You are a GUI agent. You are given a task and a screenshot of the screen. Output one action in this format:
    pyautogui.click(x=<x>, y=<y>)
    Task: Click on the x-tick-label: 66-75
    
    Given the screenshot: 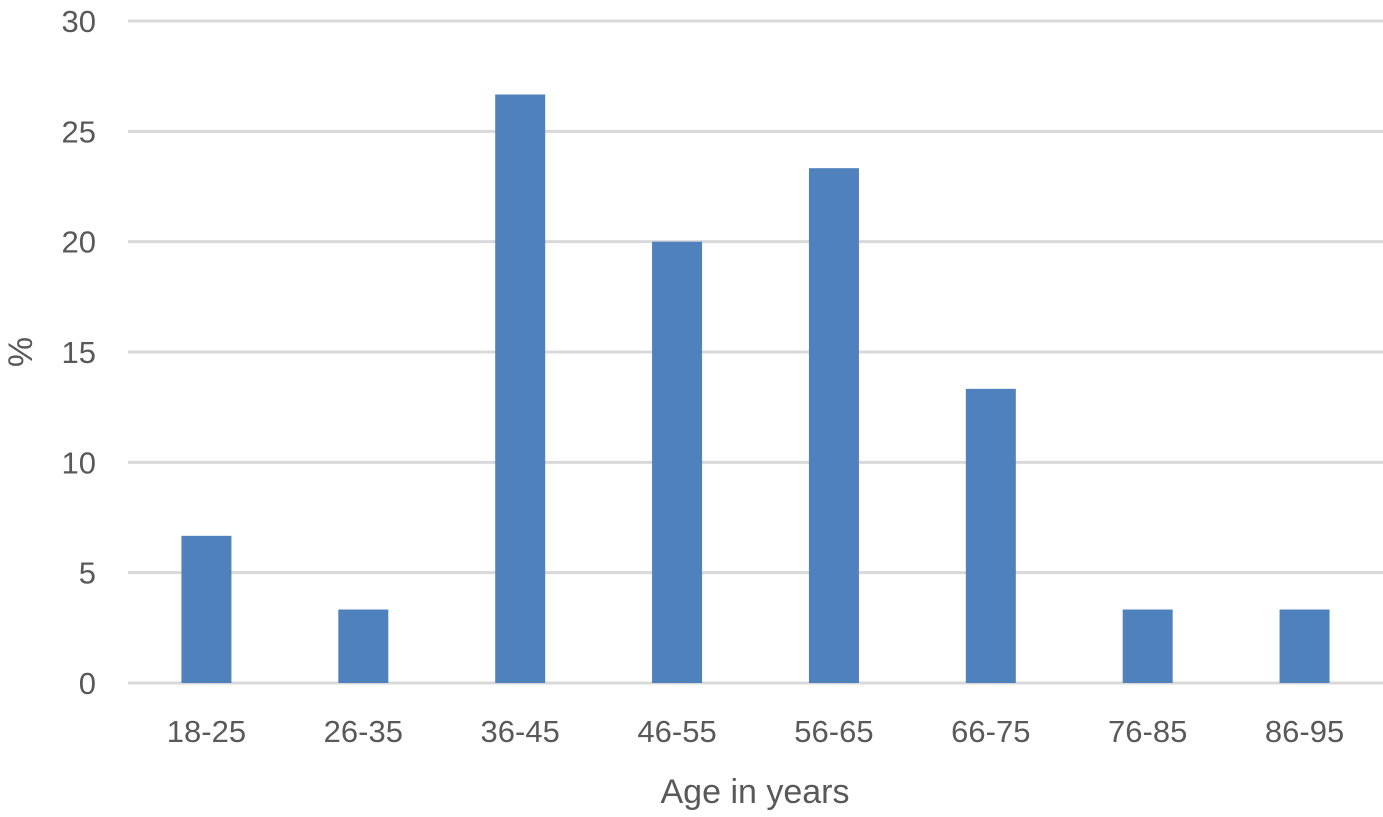 What is the action you would take?
    pyautogui.click(x=990, y=731)
    